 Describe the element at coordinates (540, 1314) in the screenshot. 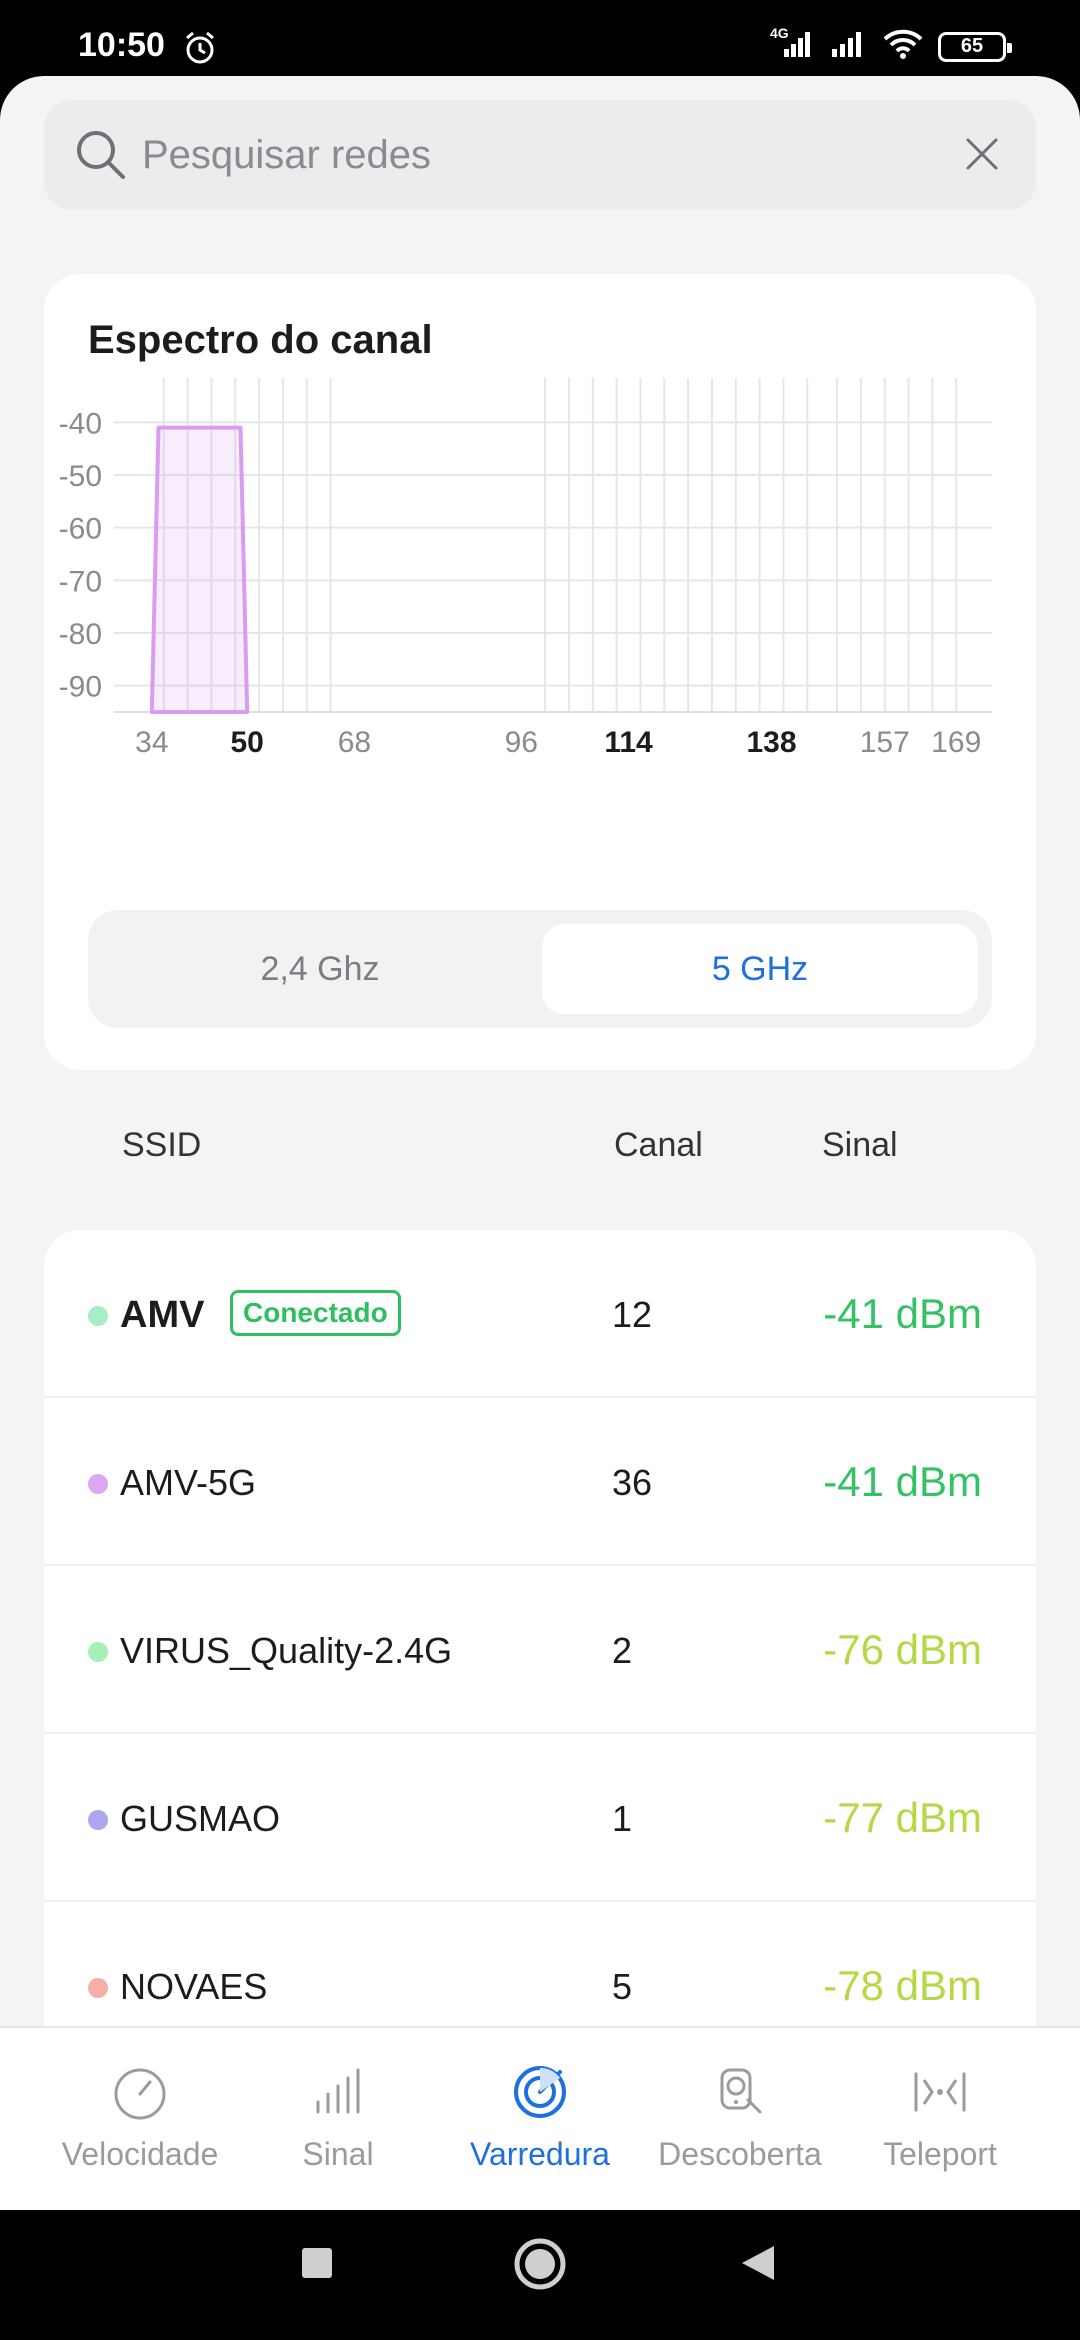

I see `network-row: AMV Conectado 12 -41 dBm` at that location.